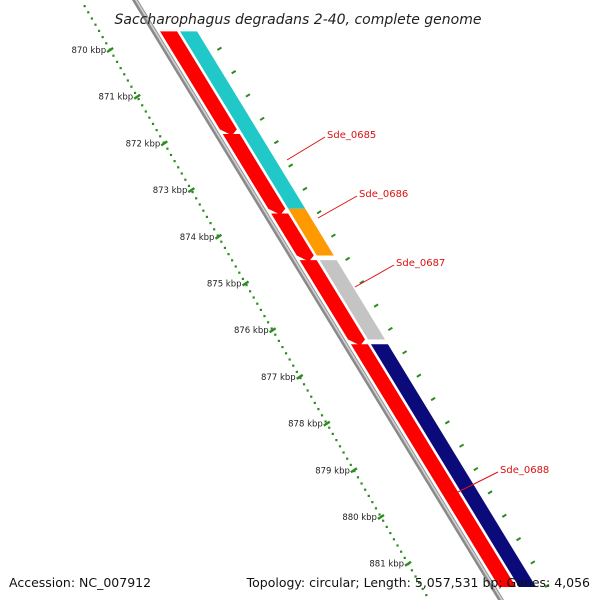  What do you see at coordinates (278, 378) in the screenshot?
I see `scale-tick-label: 877 kbp` at bounding box center [278, 378].